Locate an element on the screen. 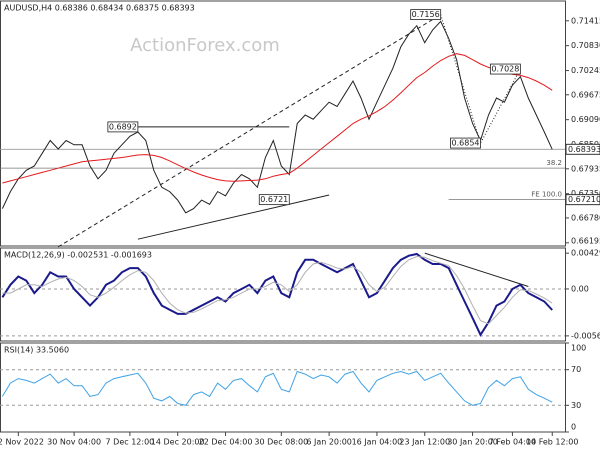  x-tick-label: 23 Jan 12:00 is located at coordinates (424, 442).